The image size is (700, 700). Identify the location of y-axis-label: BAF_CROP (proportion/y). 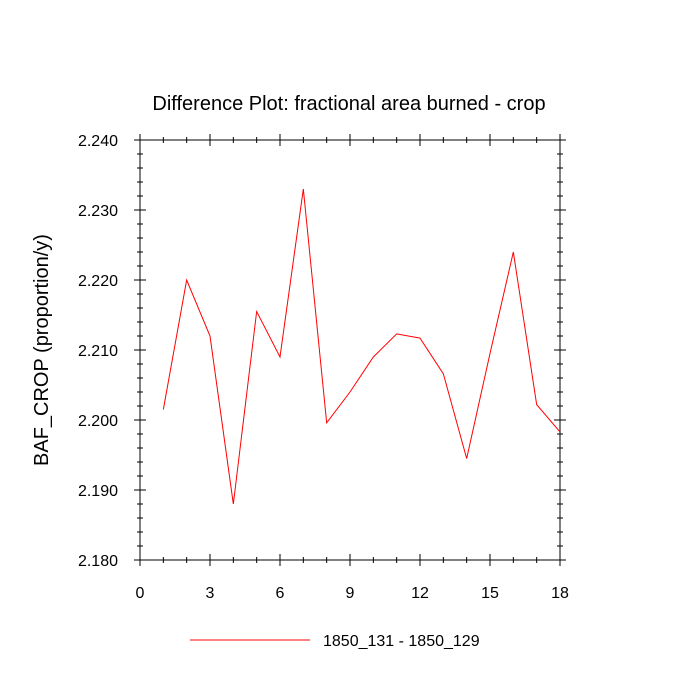
(42, 350).